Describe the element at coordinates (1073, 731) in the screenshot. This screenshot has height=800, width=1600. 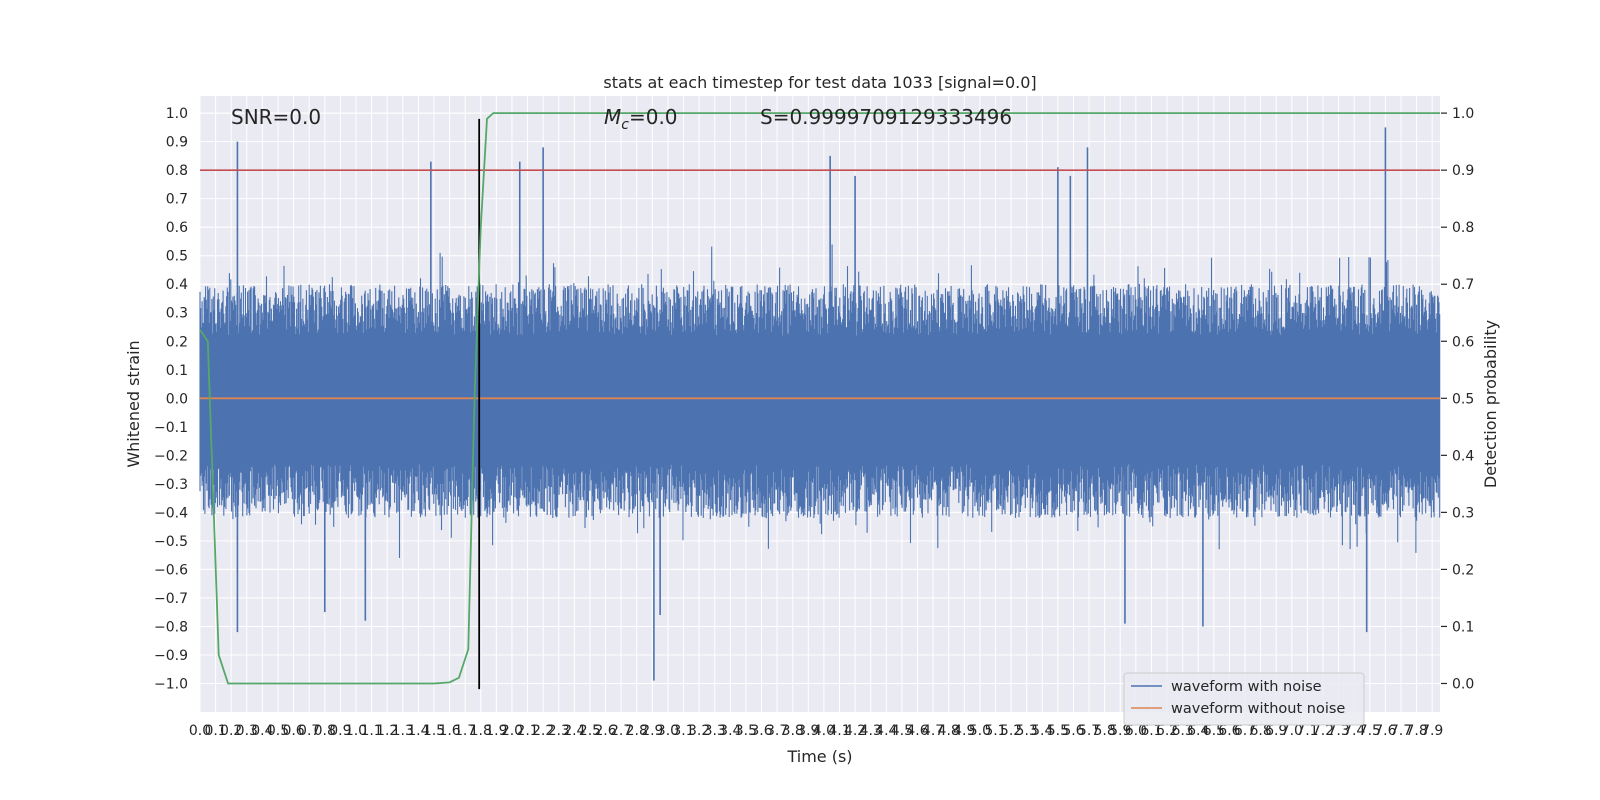
I see `x-tick-label: 5.6` at that location.